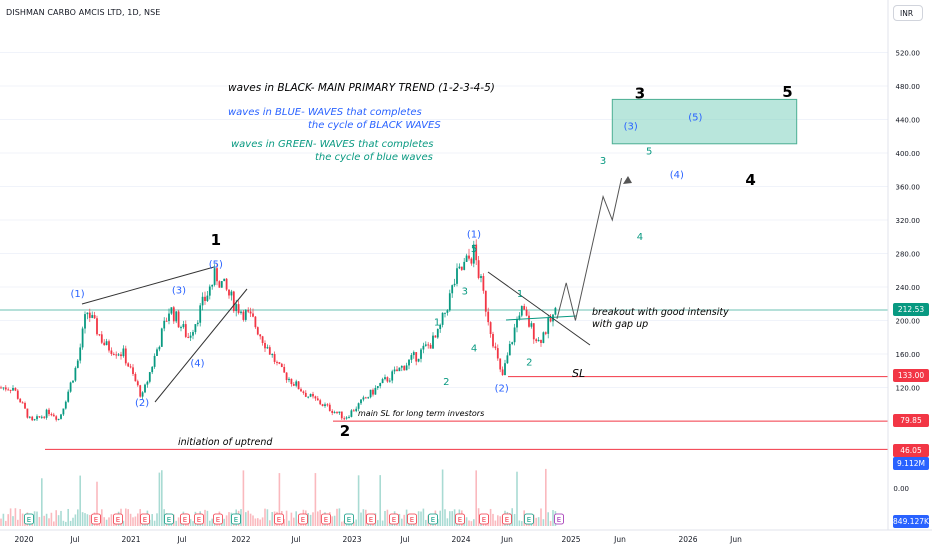  Describe the element at coordinates (225, 442) in the screenshot. I see `initiation-note: initiation of uptrend` at that location.